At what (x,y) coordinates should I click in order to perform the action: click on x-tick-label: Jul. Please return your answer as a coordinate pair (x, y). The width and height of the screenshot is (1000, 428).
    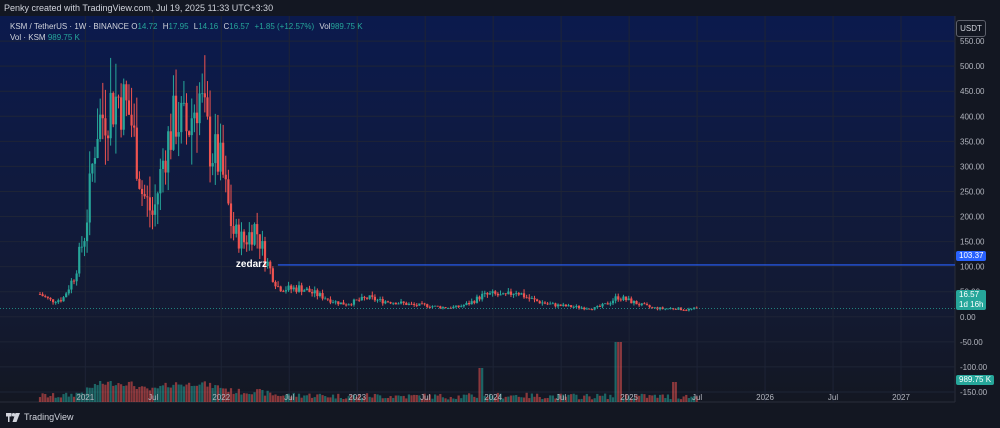
    Looking at the image, I should click on (425, 397).